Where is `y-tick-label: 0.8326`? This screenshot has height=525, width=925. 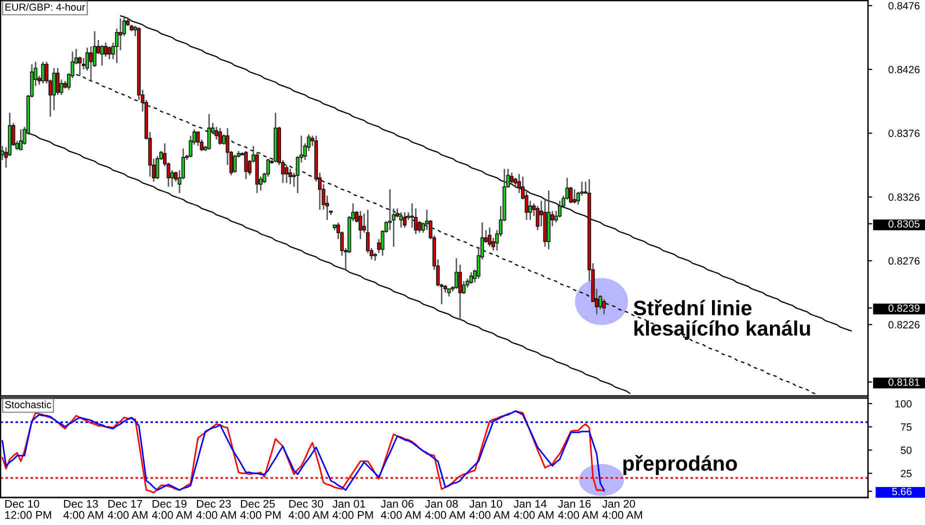 y-tick-label: 0.8326 is located at coordinates (904, 197).